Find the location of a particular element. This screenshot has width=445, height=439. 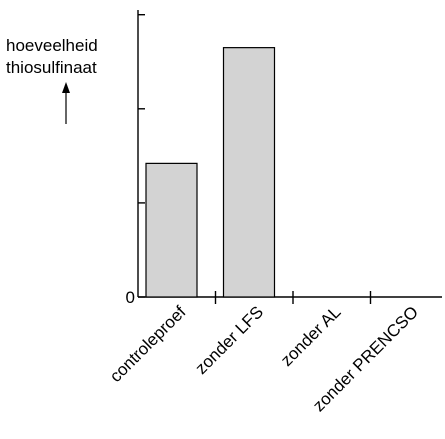

x-category-label-1: zonder LFS is located at coordinates (229, 340).